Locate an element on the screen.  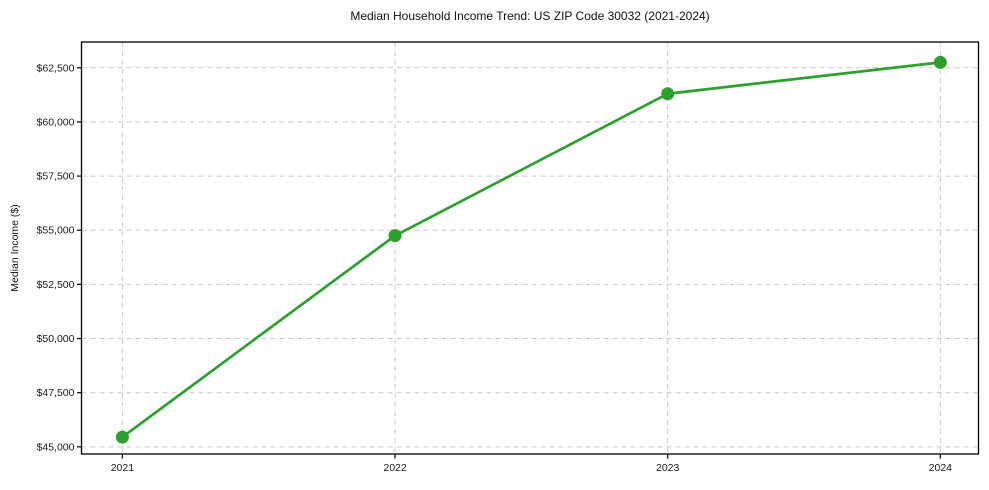
y-tick-label: $45,000 is located at coordinates (56, 447).